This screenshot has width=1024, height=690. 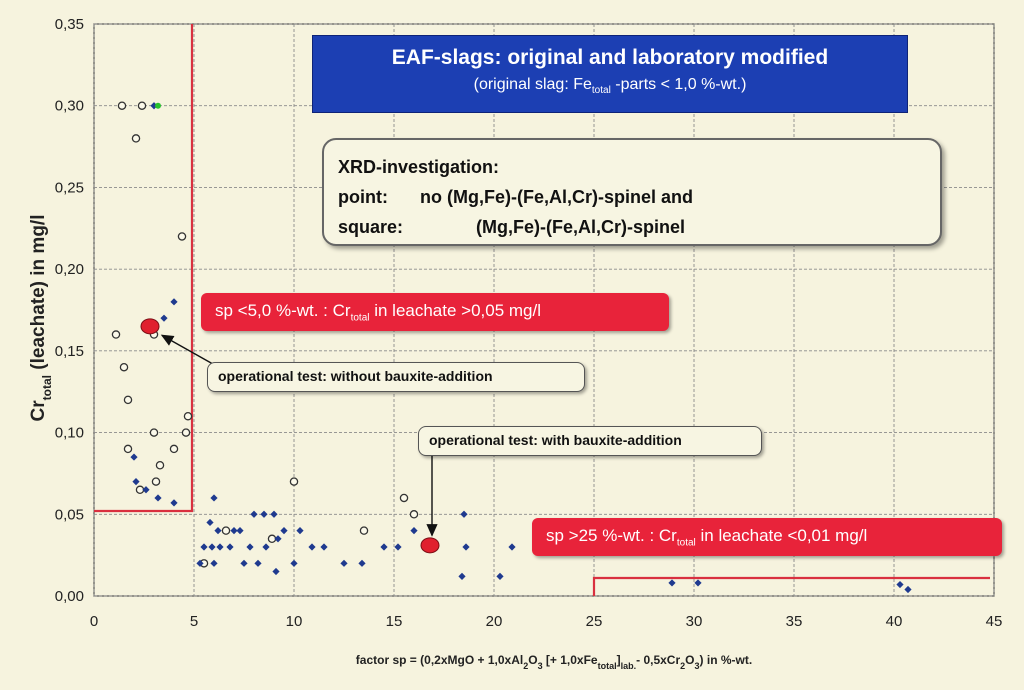 I want to click on x-tick-label: 25, so click(x=594, y=621).